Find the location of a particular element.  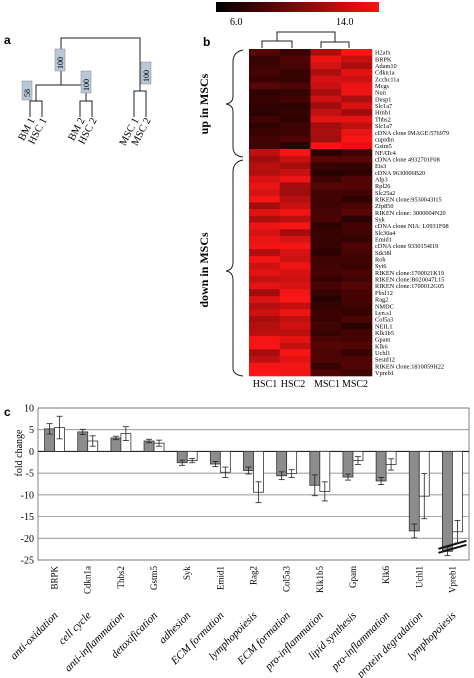

color-scale-bar is located at coordinates (297, 7).